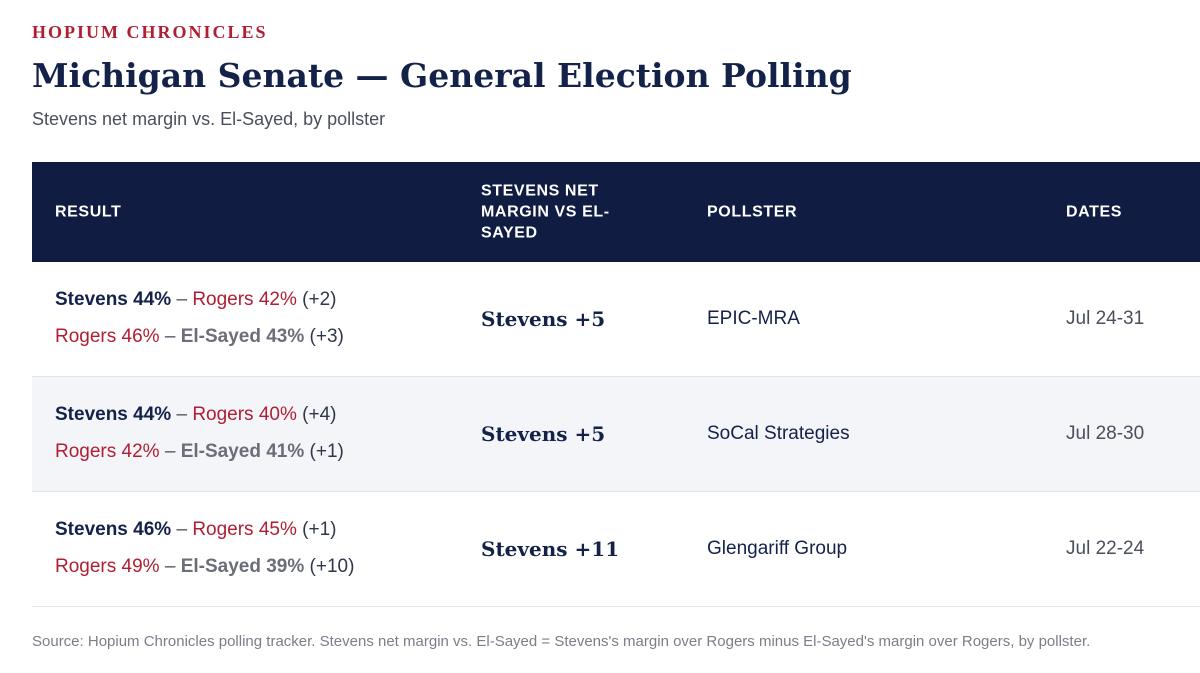 Image resolution: width=1200 pixels, height=673 pixels. What do you see at coordinates (244, 529) in the screenshot?
I see `rogers-share: Rogers 45%` at bounding box center [244, 529].